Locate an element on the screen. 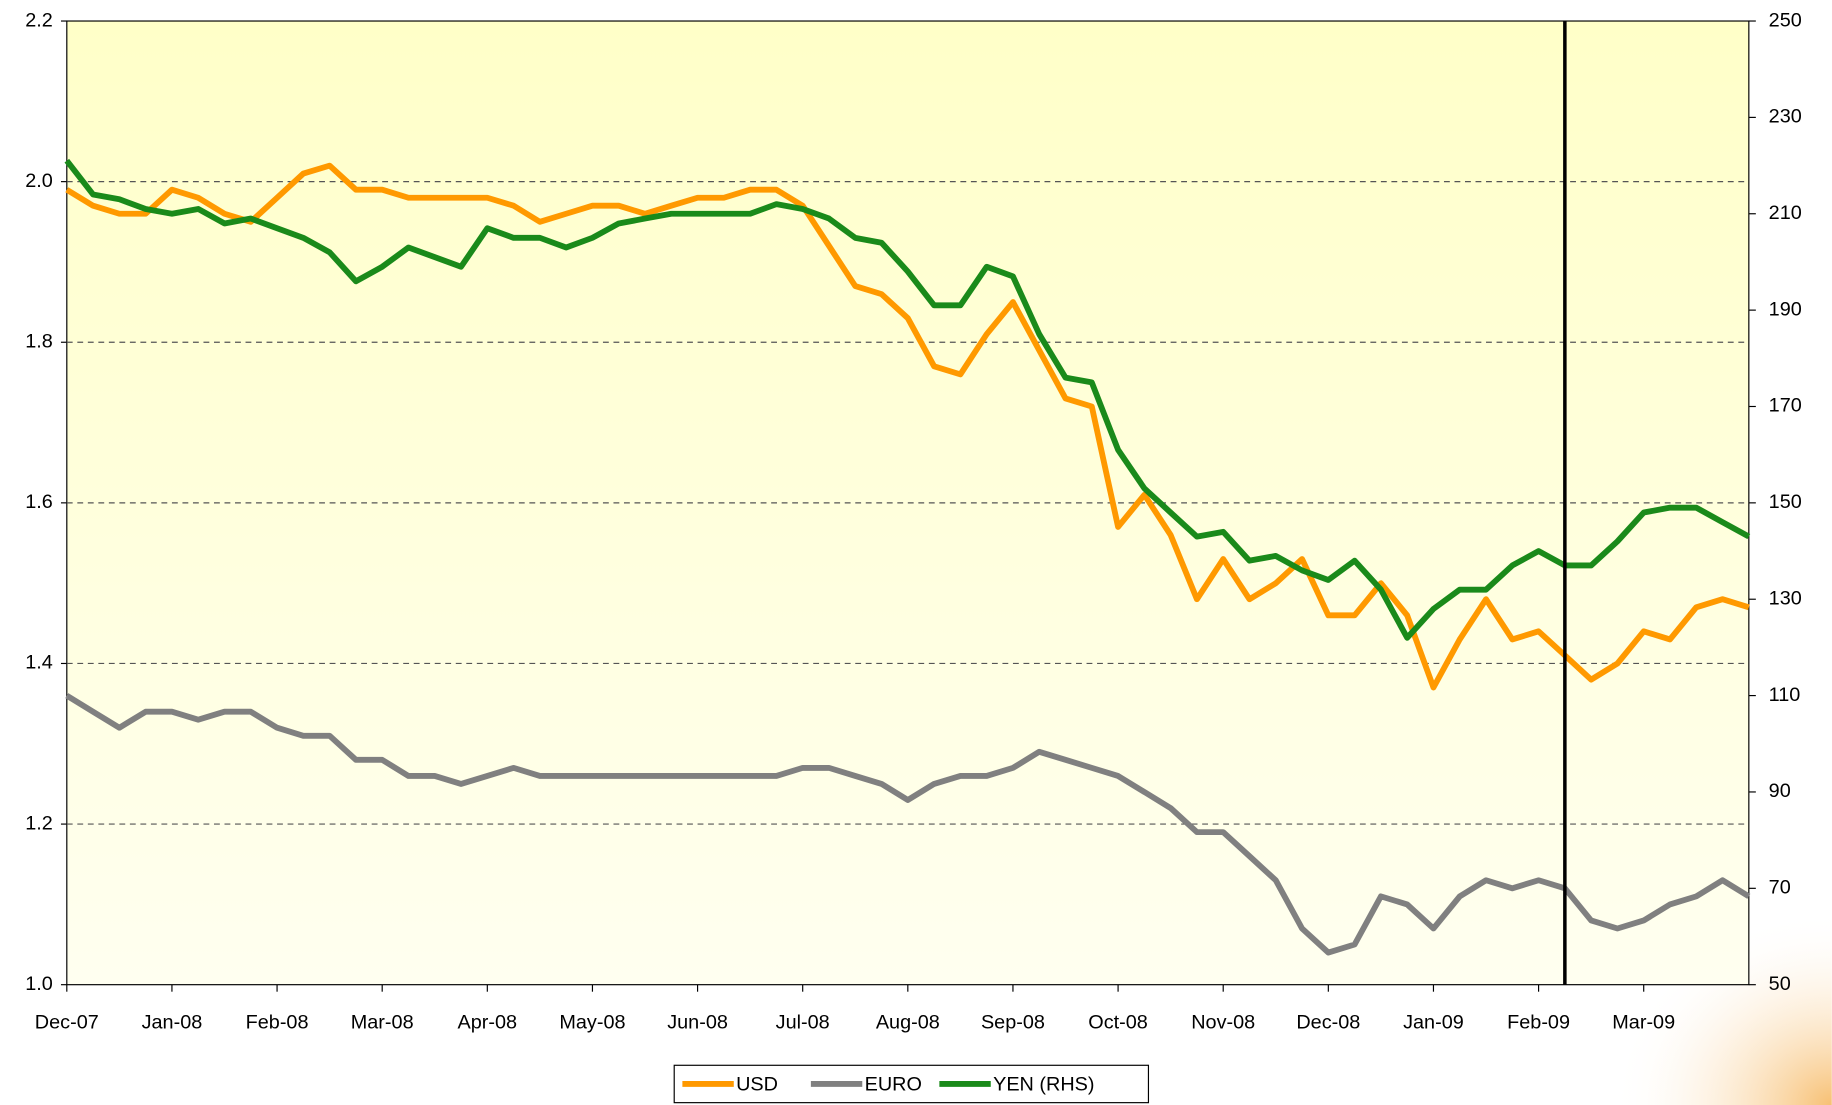 This screenshot has height=1105, width=1832. x-tick-label: Aug-08 is located at coordinates (908, 1022).